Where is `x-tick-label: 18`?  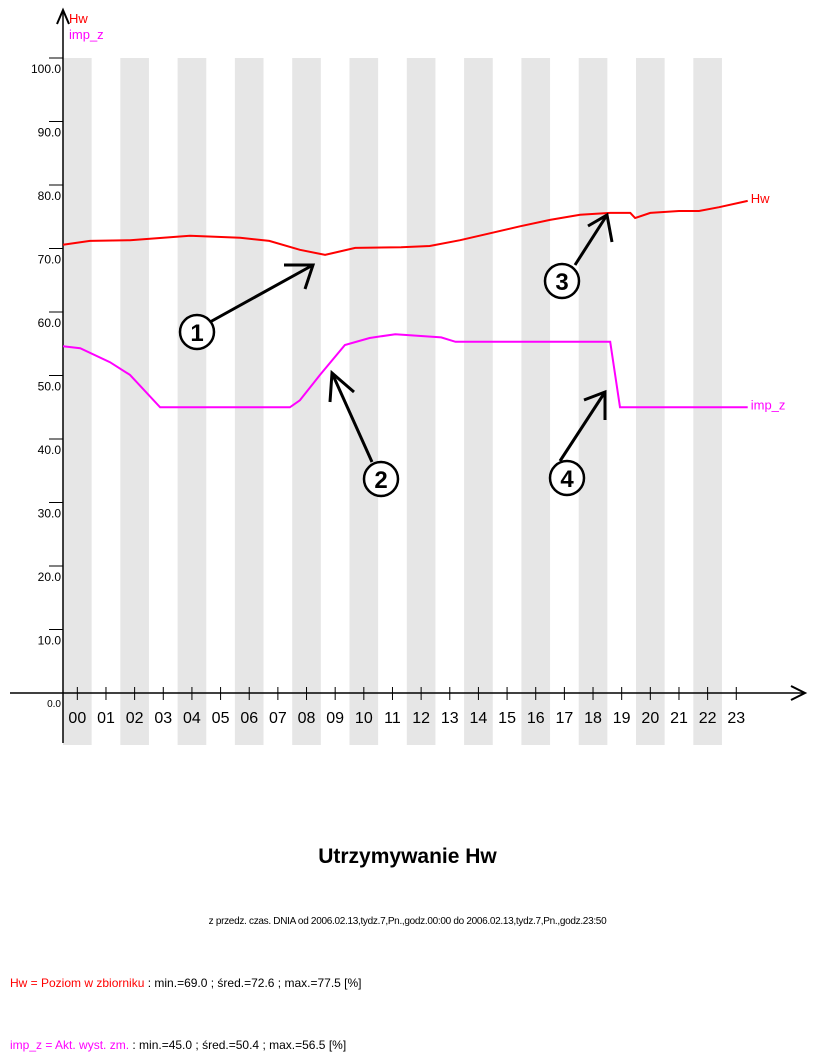 x-tick-label: 18 is located at coordinates (593, 718).